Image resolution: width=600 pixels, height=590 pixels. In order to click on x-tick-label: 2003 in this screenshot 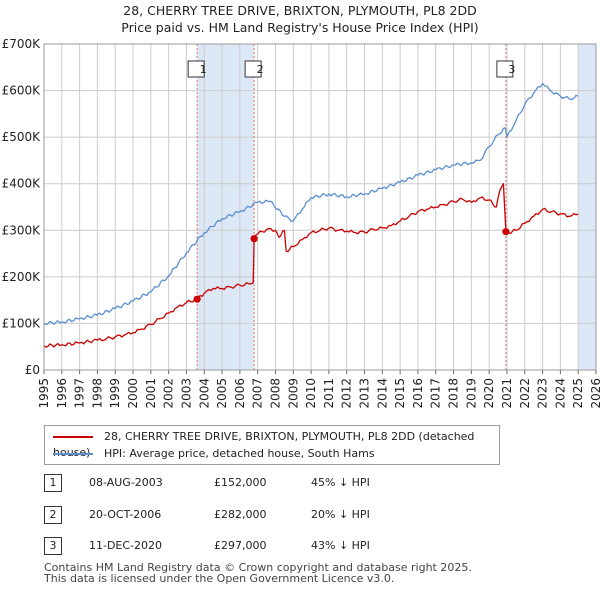, I will do `click(186, 393)`.